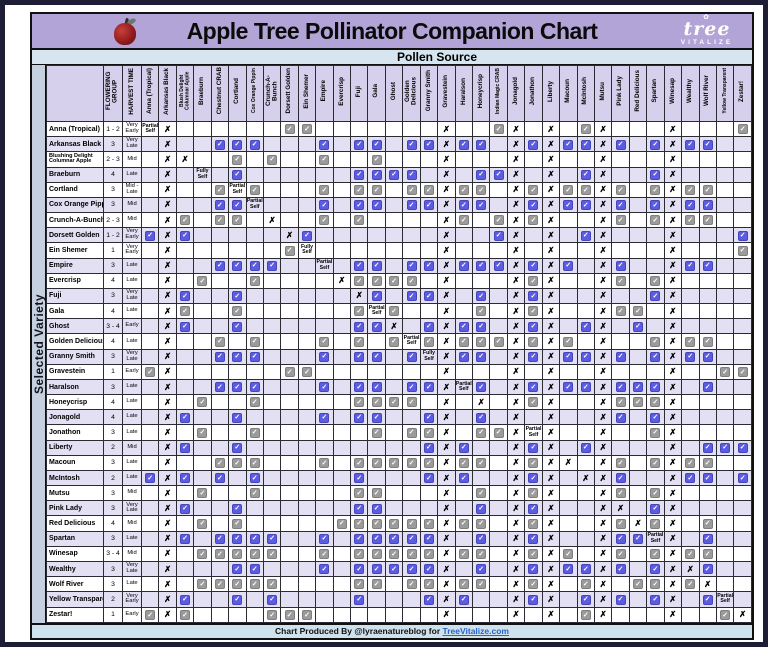 This screenshot has height=647, width=768. What do you see at coordinates (725, 598) in the screenshot?
I see `partial-self-label: Partial Self` at bounding box center [725, 598].